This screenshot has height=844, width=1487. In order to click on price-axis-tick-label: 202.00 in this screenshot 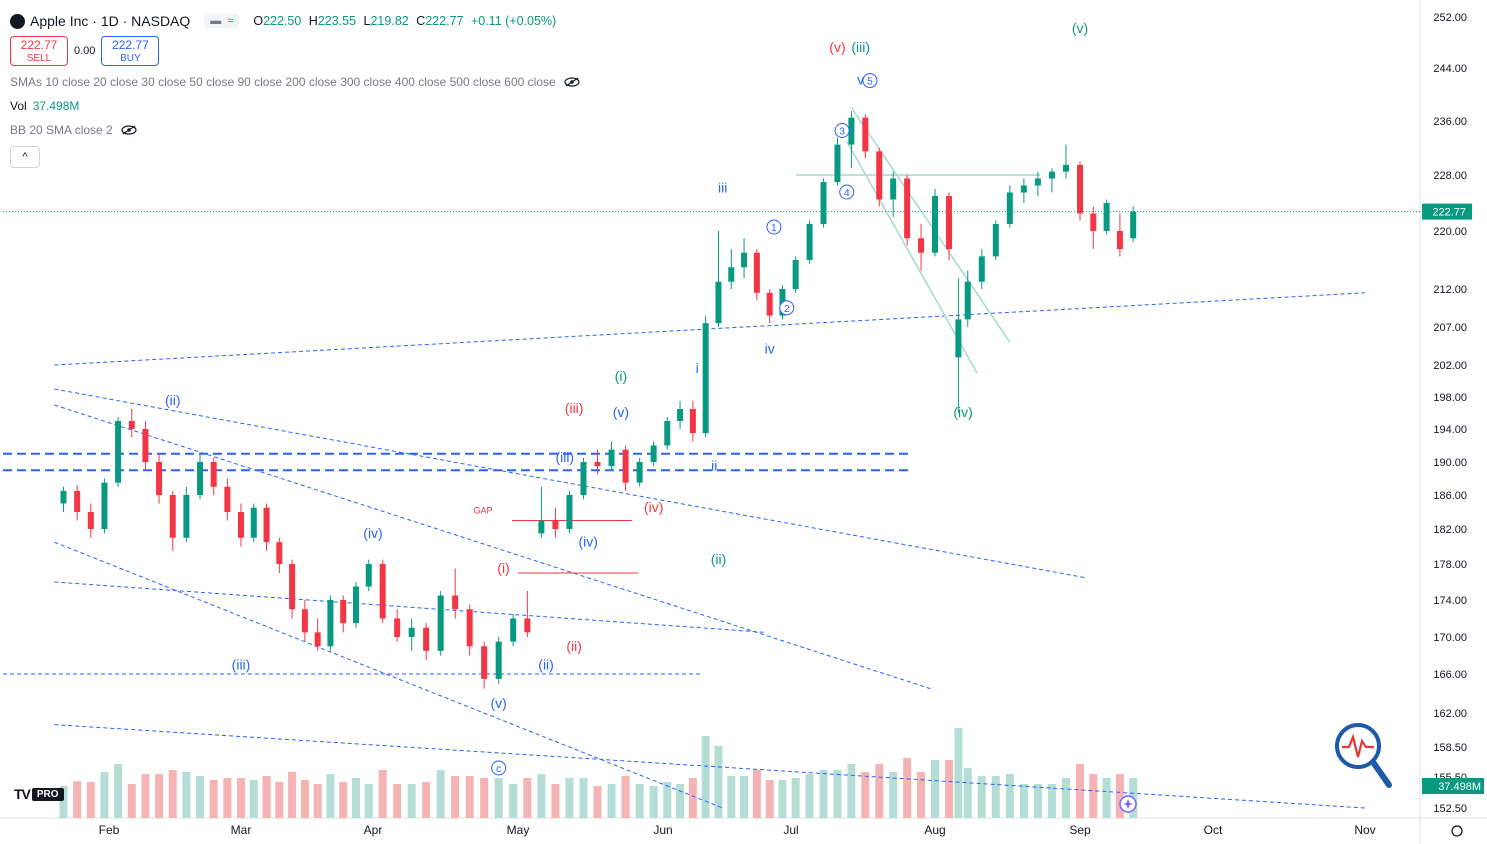, I will do `click(1450, 366)`.